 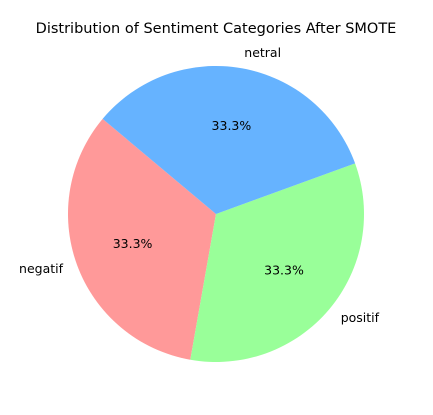 What do you see at coordinates (360, 317) in the screenshot?
I see `slice-label-positif: positif` at bounding box center [360, 317].